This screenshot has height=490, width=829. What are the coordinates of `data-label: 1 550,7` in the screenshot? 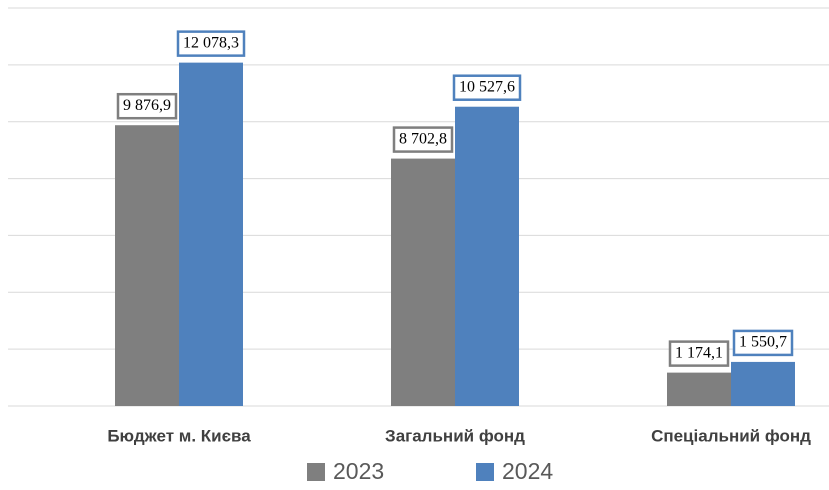 It's located at (763, 342).